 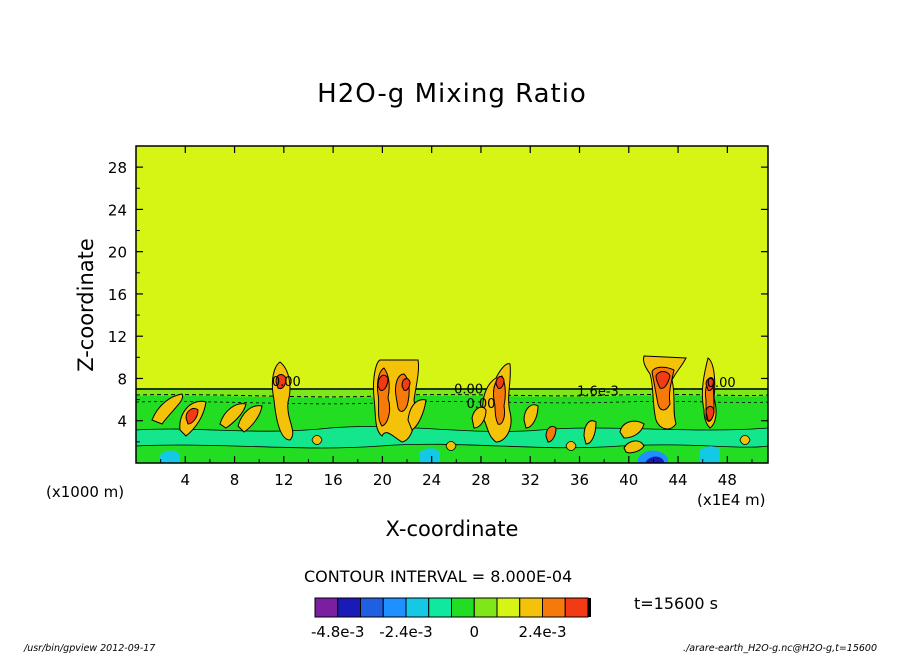 I want to click on time-label: t=15600 s, so click(x=676, y=603).